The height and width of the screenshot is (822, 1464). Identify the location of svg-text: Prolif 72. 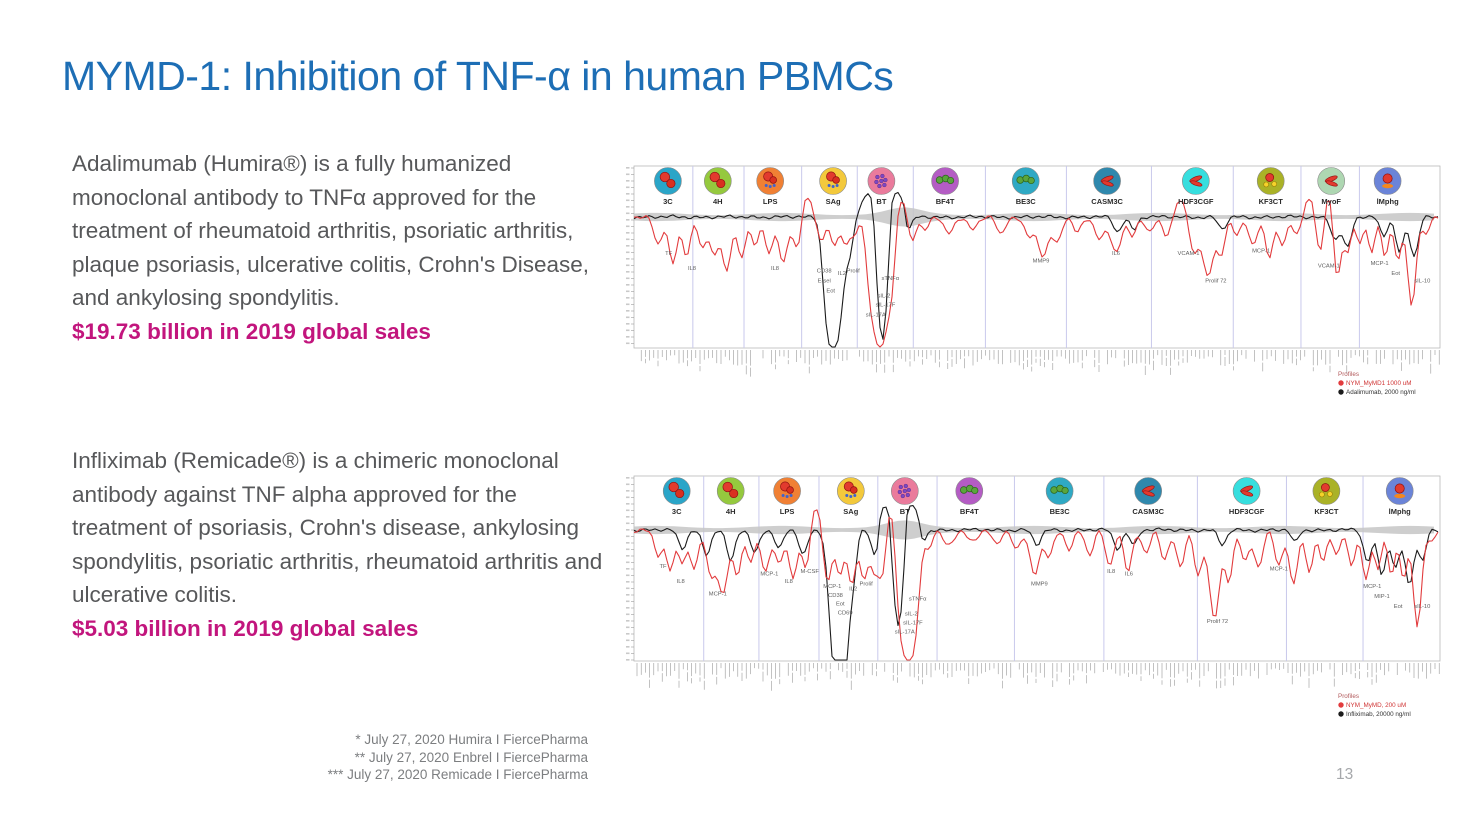
(1217, 622).